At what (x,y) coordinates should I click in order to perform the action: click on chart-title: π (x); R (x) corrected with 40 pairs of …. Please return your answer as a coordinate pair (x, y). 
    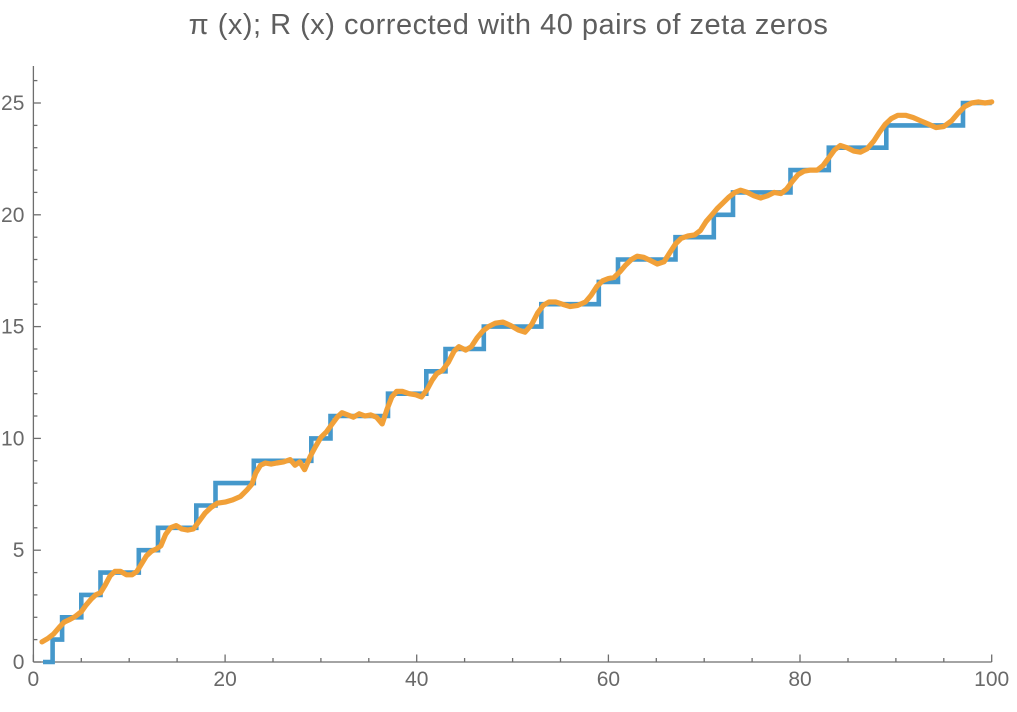
    Looking at the image, I should click on (508, 25).